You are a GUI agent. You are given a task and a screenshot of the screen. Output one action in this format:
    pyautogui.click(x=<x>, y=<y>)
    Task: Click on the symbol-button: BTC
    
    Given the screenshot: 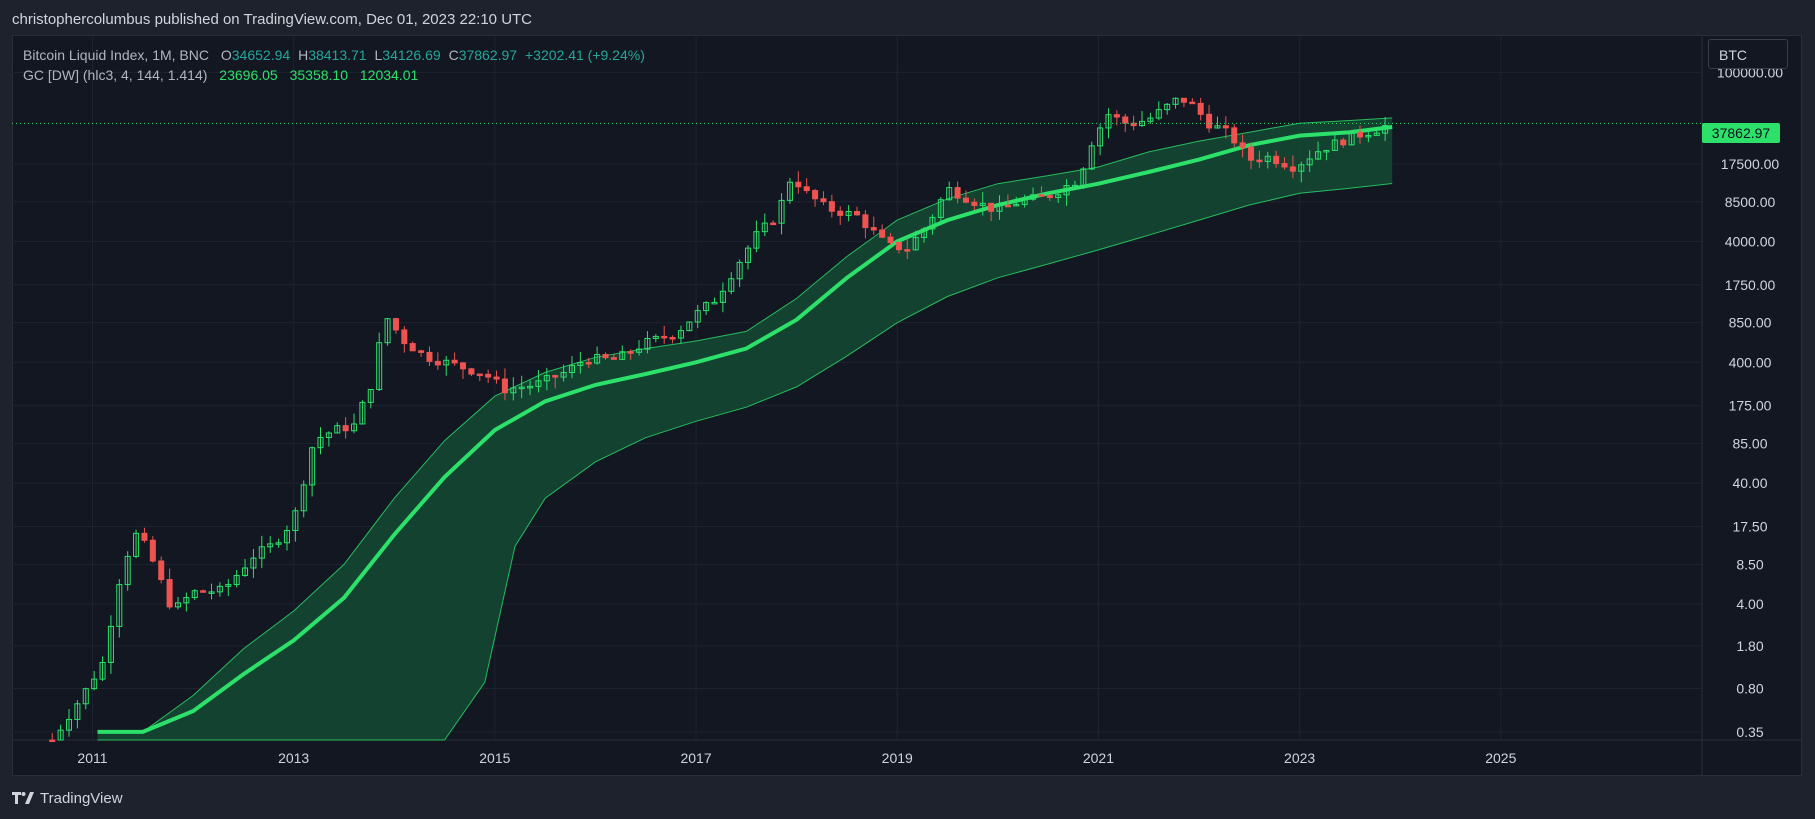 What is the action you would take?
    pyautogui.click(x=1748, y=54)
    